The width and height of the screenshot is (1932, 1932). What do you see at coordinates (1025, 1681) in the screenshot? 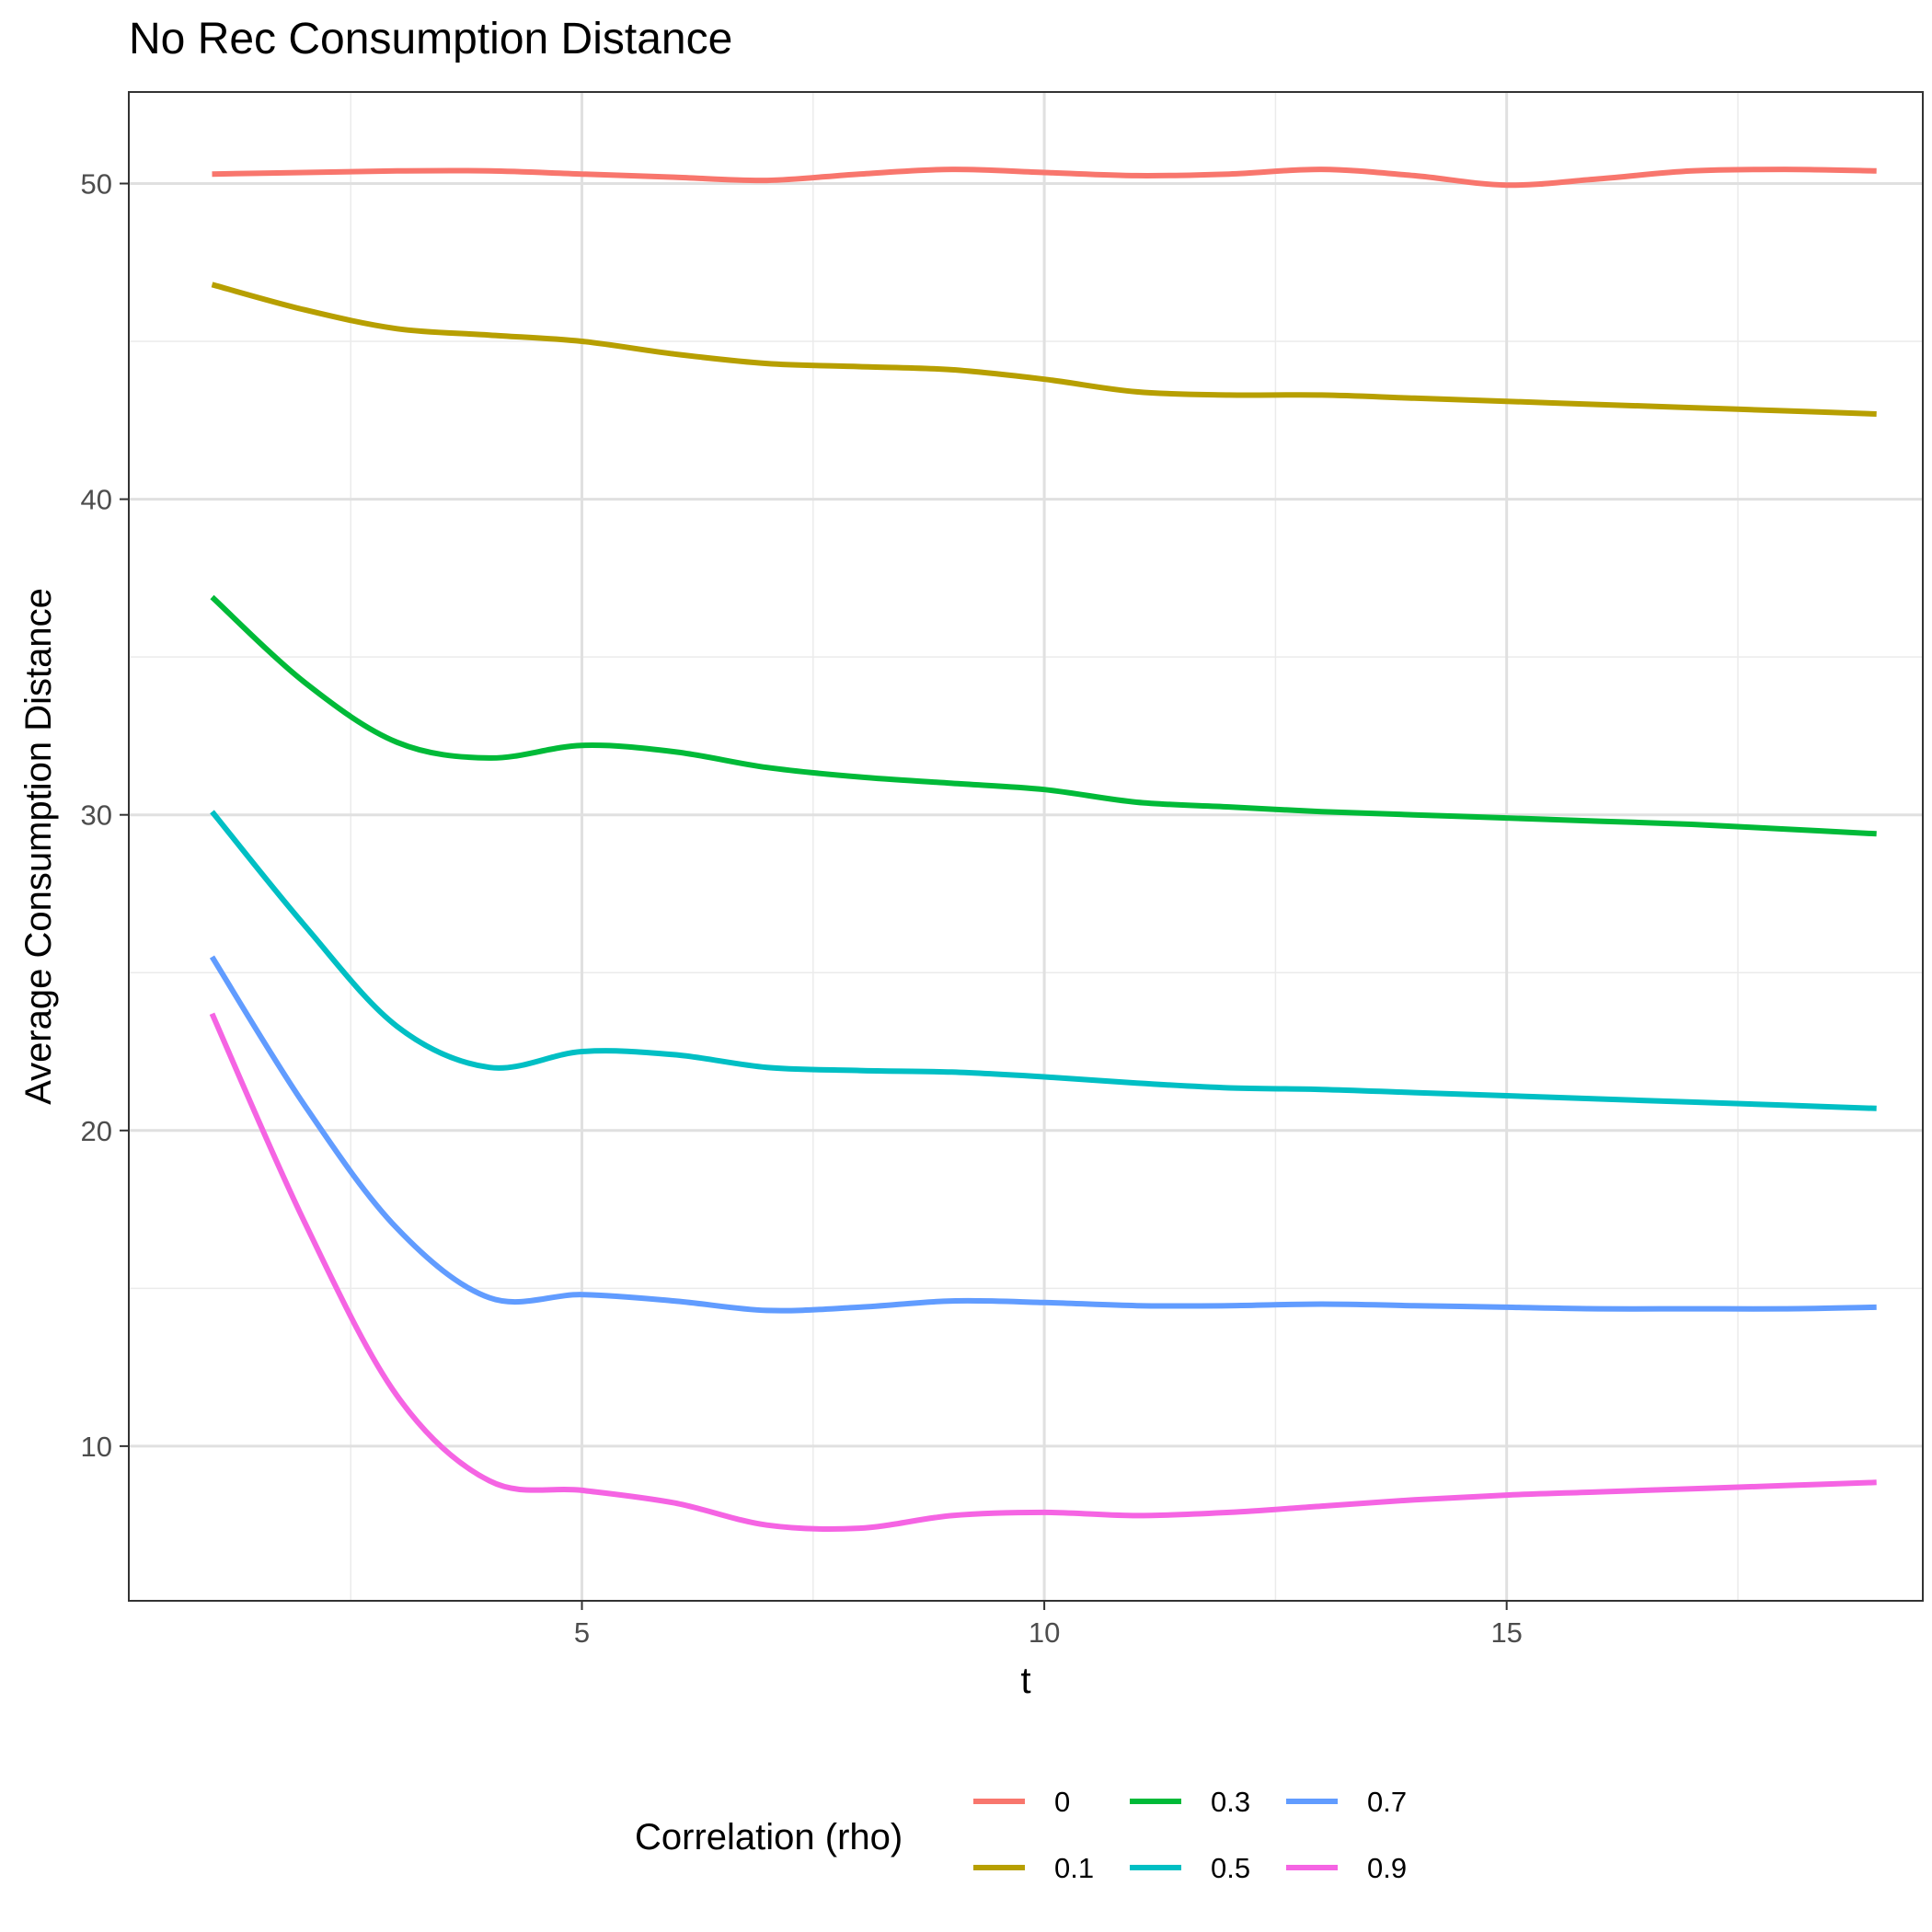
I see `x-axis-title: t` at bounding box center [1025, 1681].